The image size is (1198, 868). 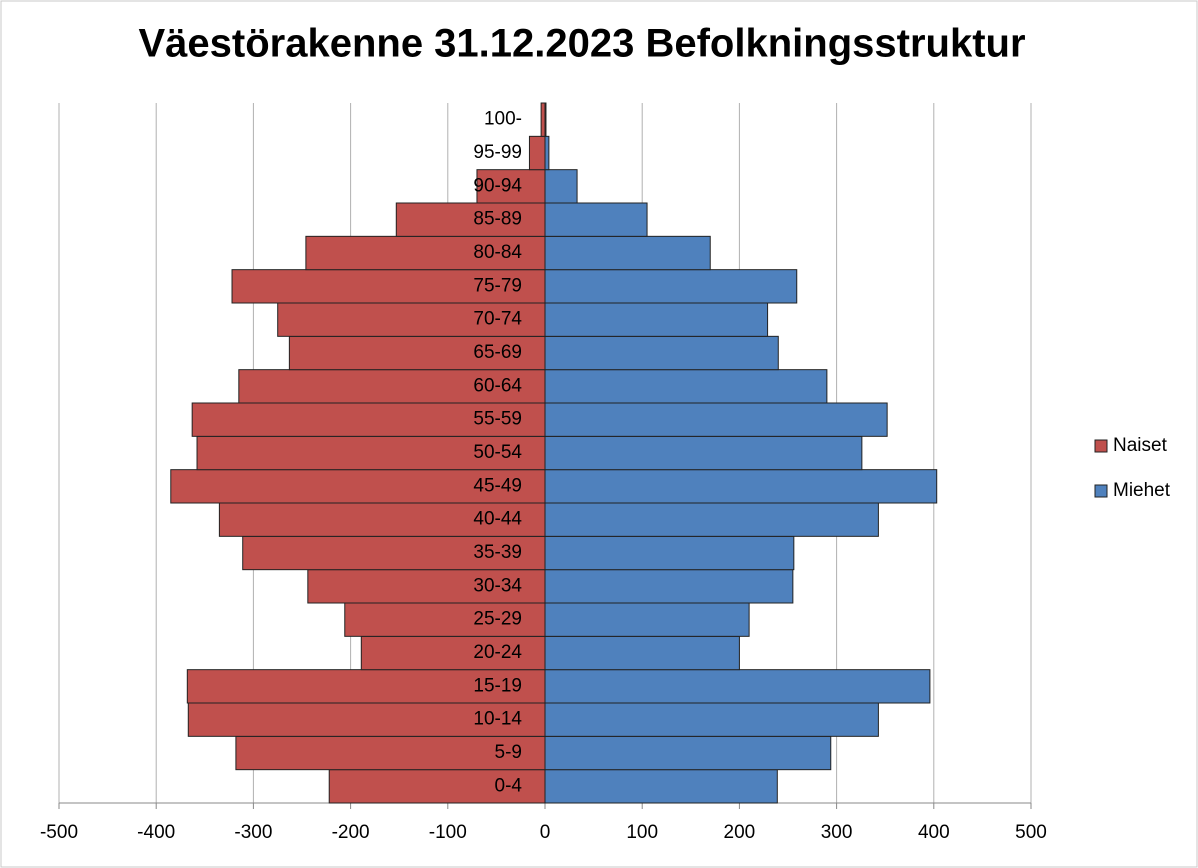 What do you see at coordinates (497, 385) in the screenshot?
I see `y-tick-label: 60-64` at bounding box center [497, 385].